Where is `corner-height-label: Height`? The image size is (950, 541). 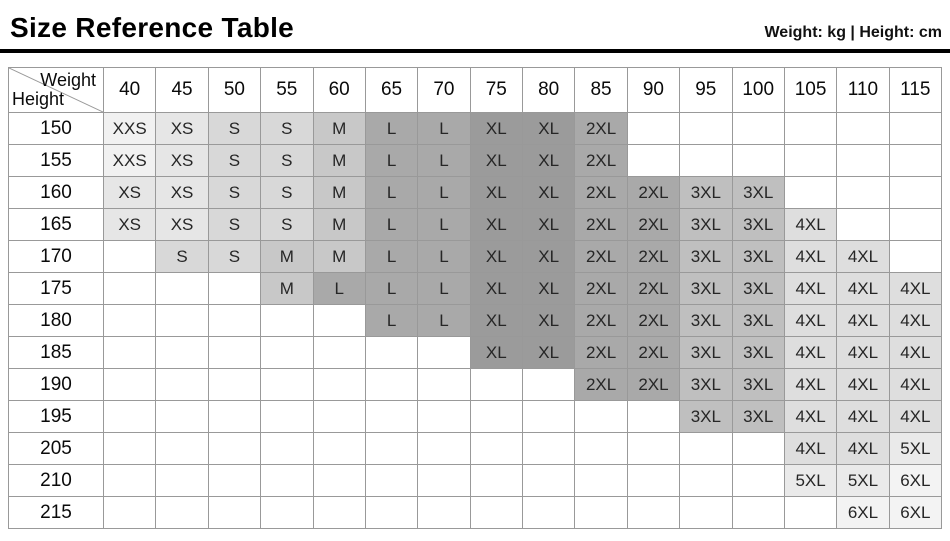
corner-height-label: Height is located at coordinates (38, 99).